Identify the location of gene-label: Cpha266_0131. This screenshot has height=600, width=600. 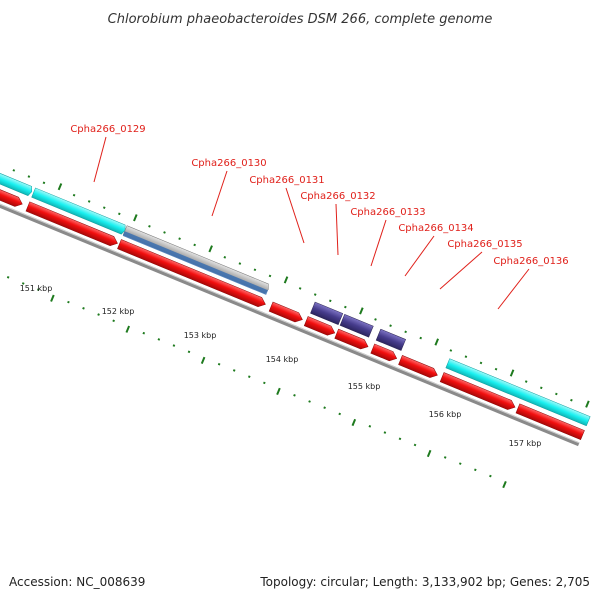
(286, 180).